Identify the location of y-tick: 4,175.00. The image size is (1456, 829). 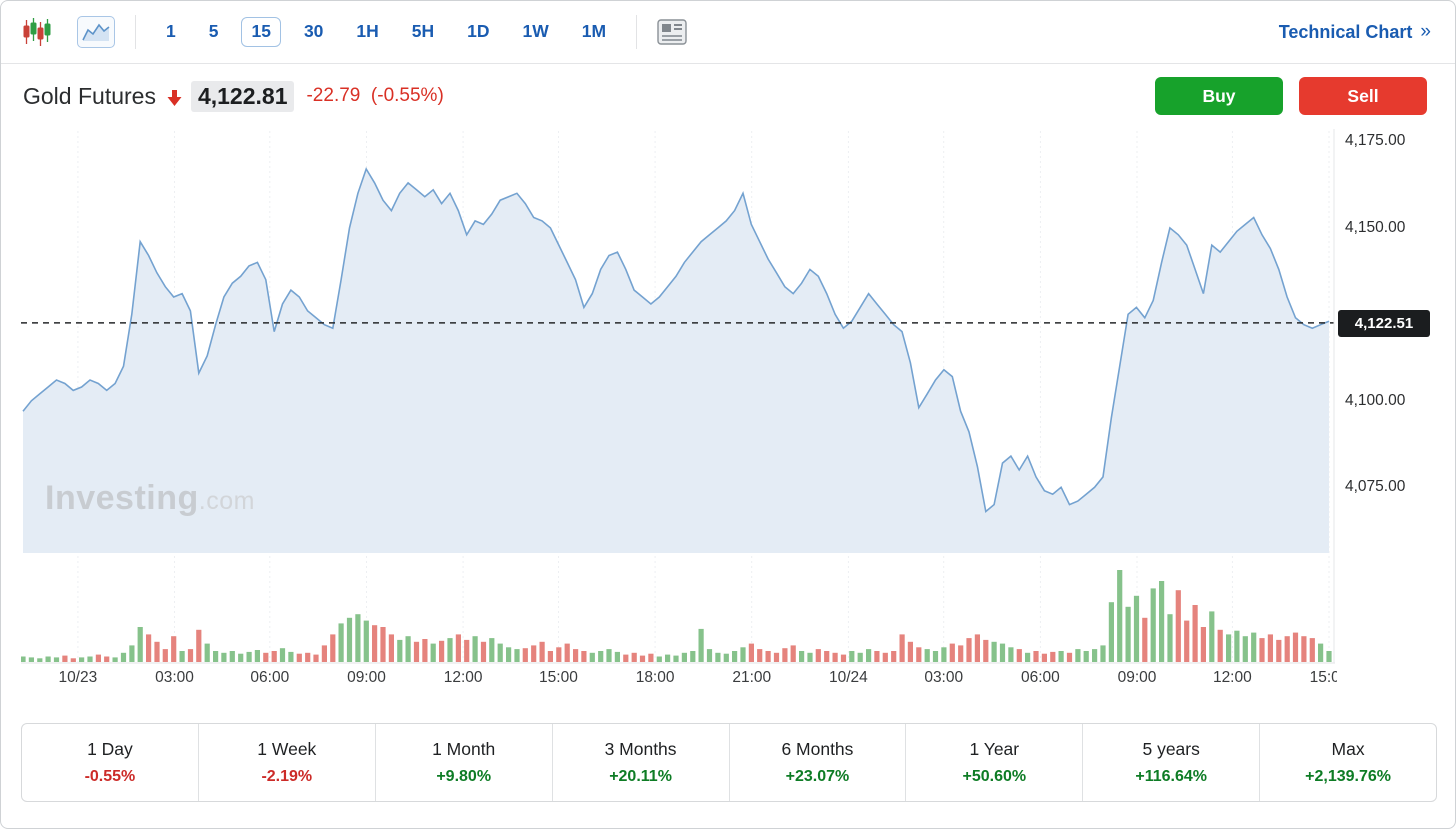
(1375, 141).